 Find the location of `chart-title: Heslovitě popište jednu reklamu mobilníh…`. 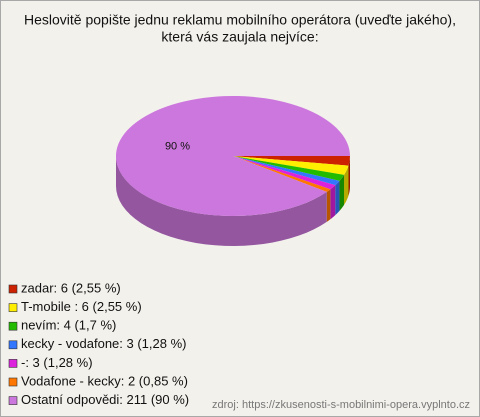

chart-title: Heslovitě popište jednu reklamu mobilníh… is located at coordinates (240, 20).